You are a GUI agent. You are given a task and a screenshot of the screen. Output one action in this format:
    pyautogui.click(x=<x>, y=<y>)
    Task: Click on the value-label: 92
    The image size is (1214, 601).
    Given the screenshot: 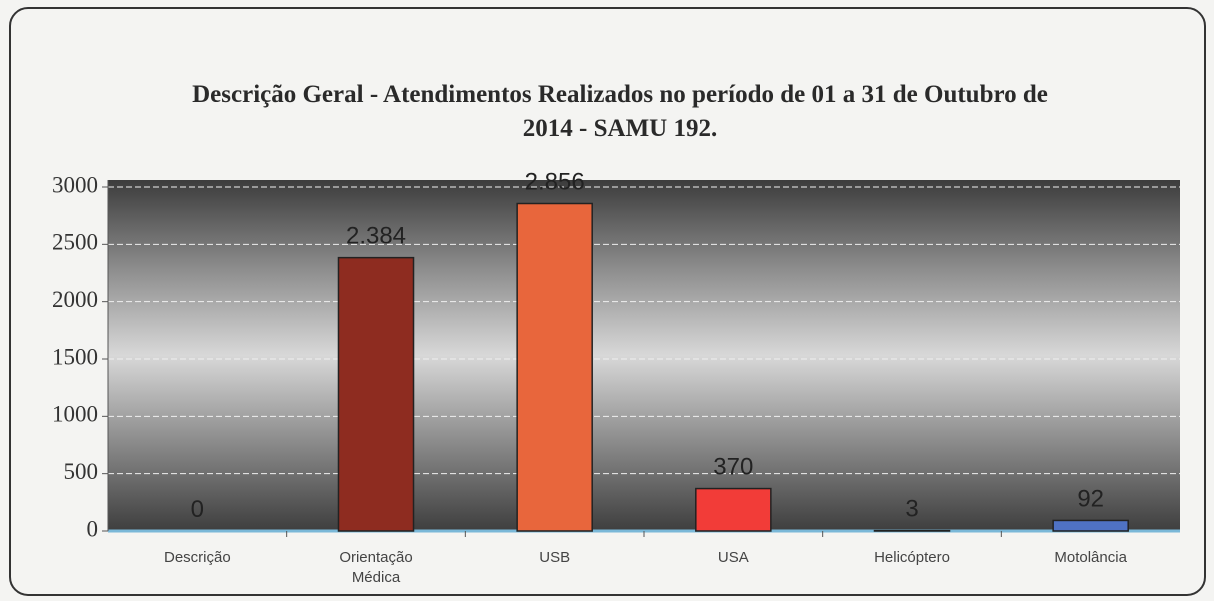 What is the action you would take?
    pyautogui.click(x=1090, y=498)
    